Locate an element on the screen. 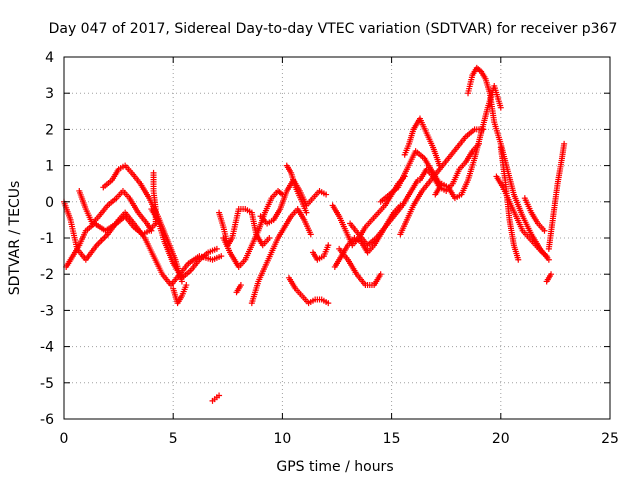 The image size is (640, 480). series-track-ad is located at coordinates (549, 278).